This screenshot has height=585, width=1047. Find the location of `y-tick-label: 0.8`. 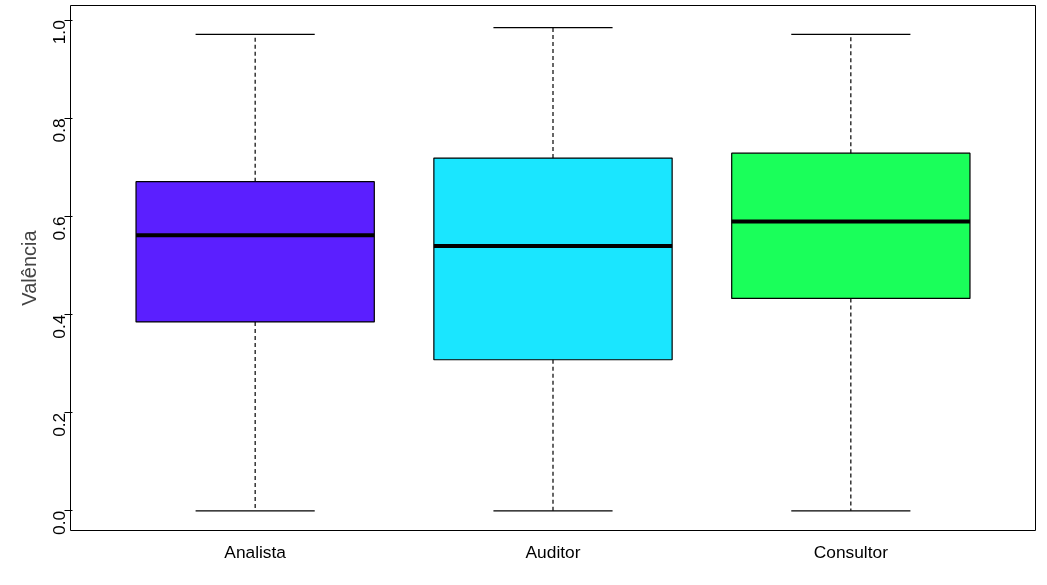

y-tick-label: 0.8 is located at coordinates (59, 130).